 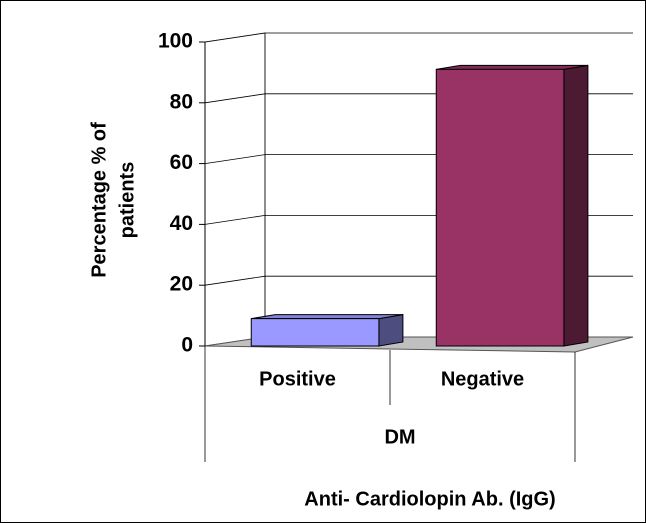 I want to click on y-tick-label: 100, so click(x=175, y=41).